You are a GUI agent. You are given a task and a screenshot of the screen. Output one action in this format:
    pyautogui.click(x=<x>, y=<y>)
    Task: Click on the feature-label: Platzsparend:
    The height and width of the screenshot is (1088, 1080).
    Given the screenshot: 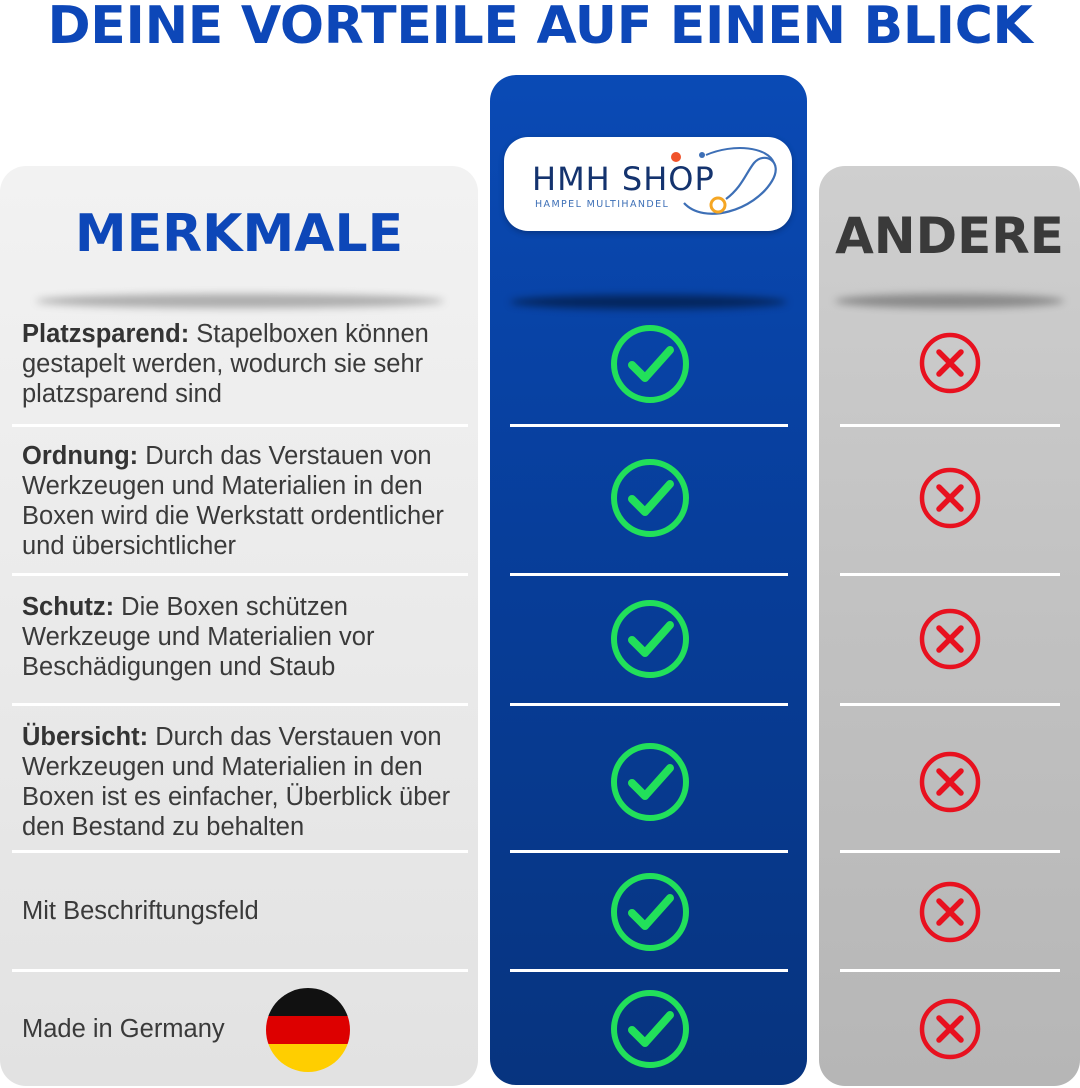 What is the action you would take?
    pyautogui.click(x=106, y=334)
    